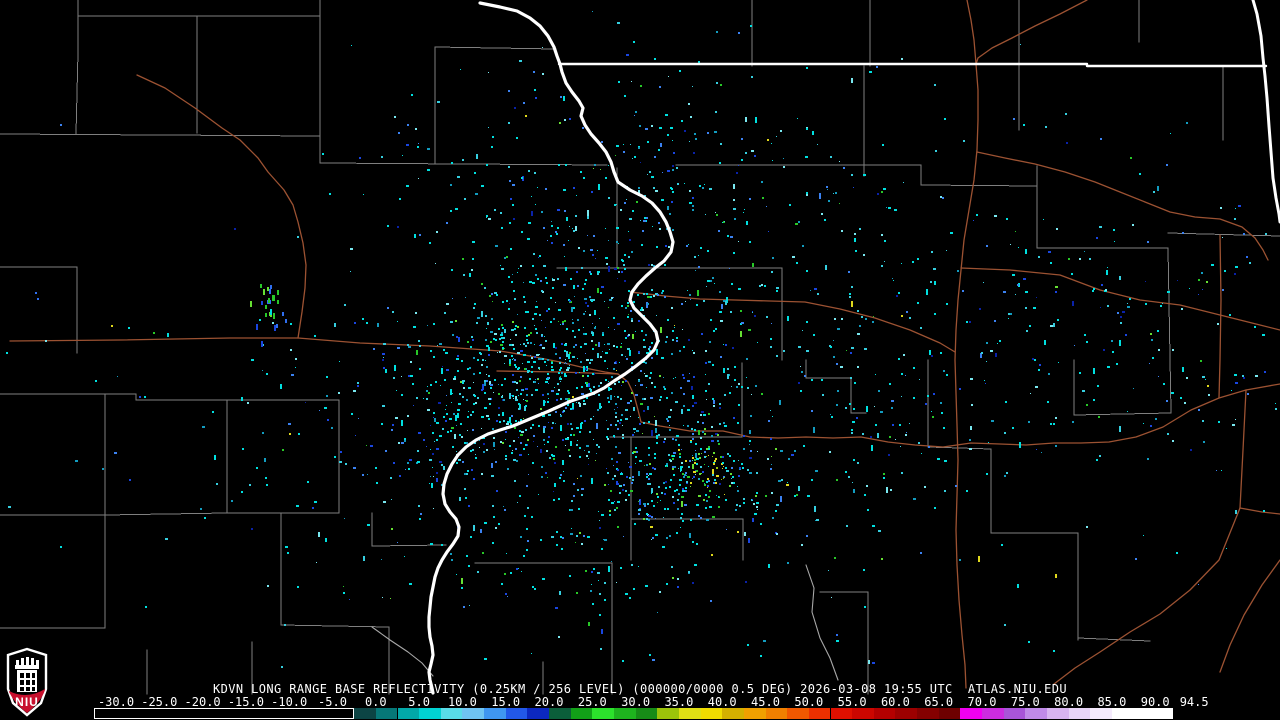  Describe the element at coordinates (506, 702) in the screenshot. I see `scale-label: 15.0` at that location.